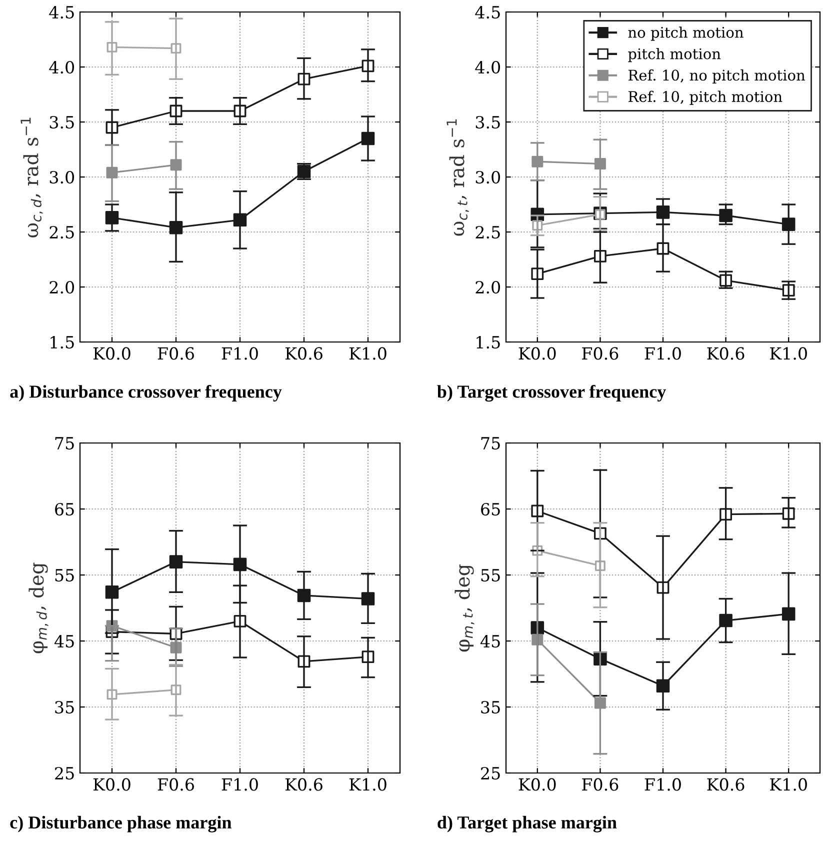 The width and height of the screenshot is (823, 843). What do you see at coordinates (38, 608) in the screenshot?
I see `y-axis-title: φ$_{m,d}$, deg` at bounding box center [38, 608].